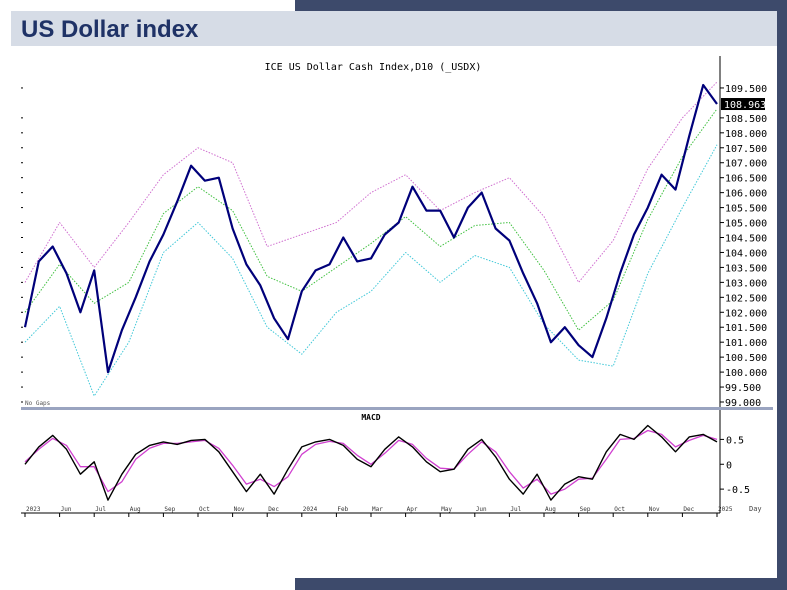  What do you see at coordinates (746, 149) in the screenshot?
I see `price-y-tick-label: 107.500` at bounding box center [746, 149].